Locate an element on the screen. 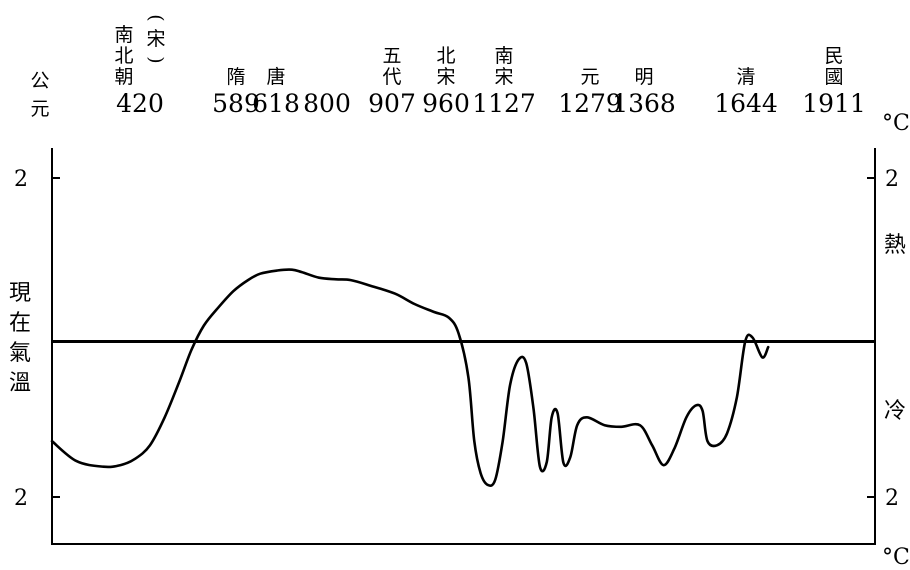 Image resolution: width=910 pixels, height=570 pixels. x-tick-dynasty-960-1: 宋 is located at coordinates (445, 77).